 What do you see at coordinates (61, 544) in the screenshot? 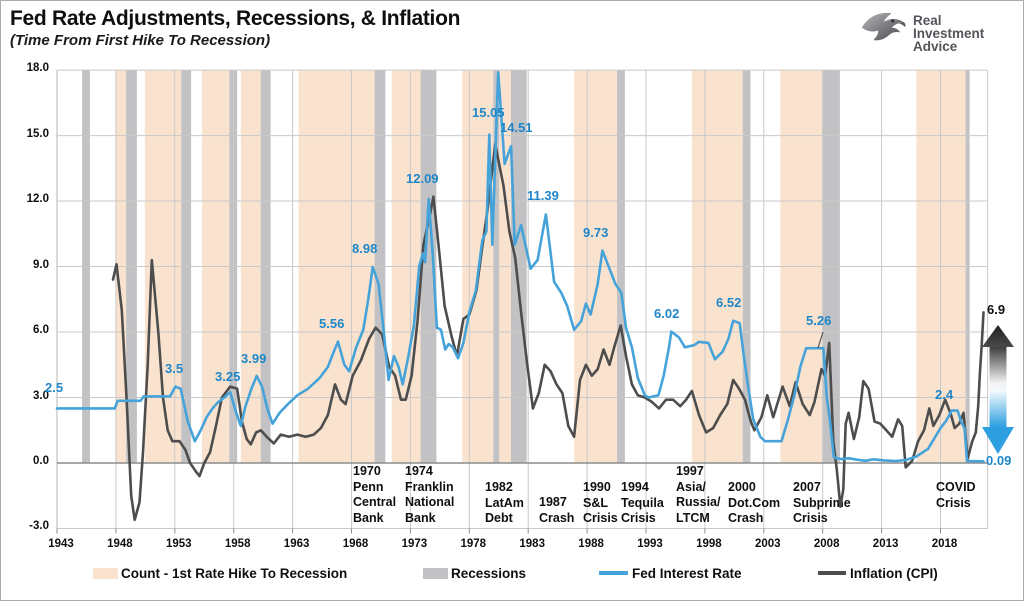
I see `x-tick-label: 1943` at bounding box center [61, 544].